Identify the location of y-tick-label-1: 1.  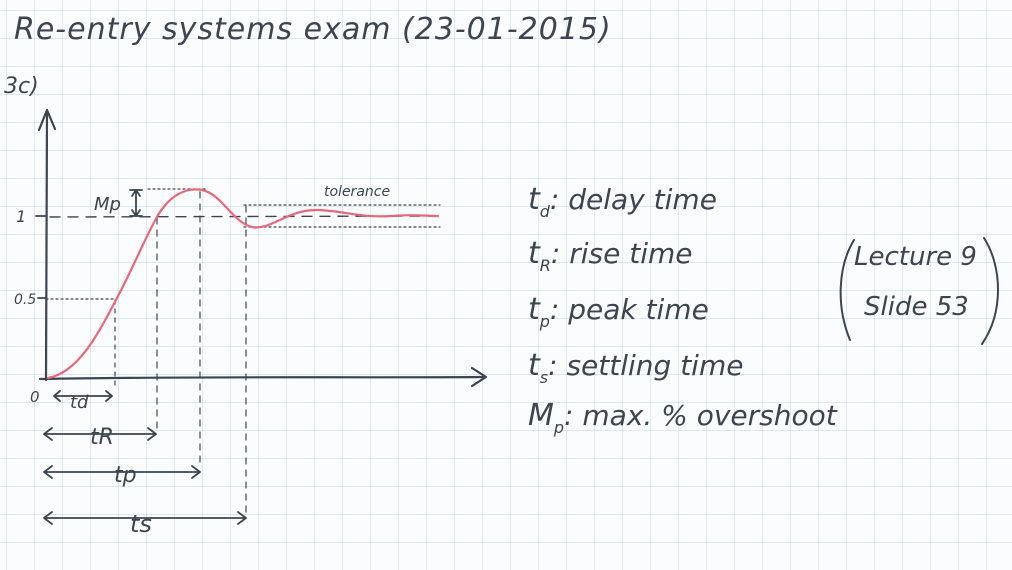
(21, 216).